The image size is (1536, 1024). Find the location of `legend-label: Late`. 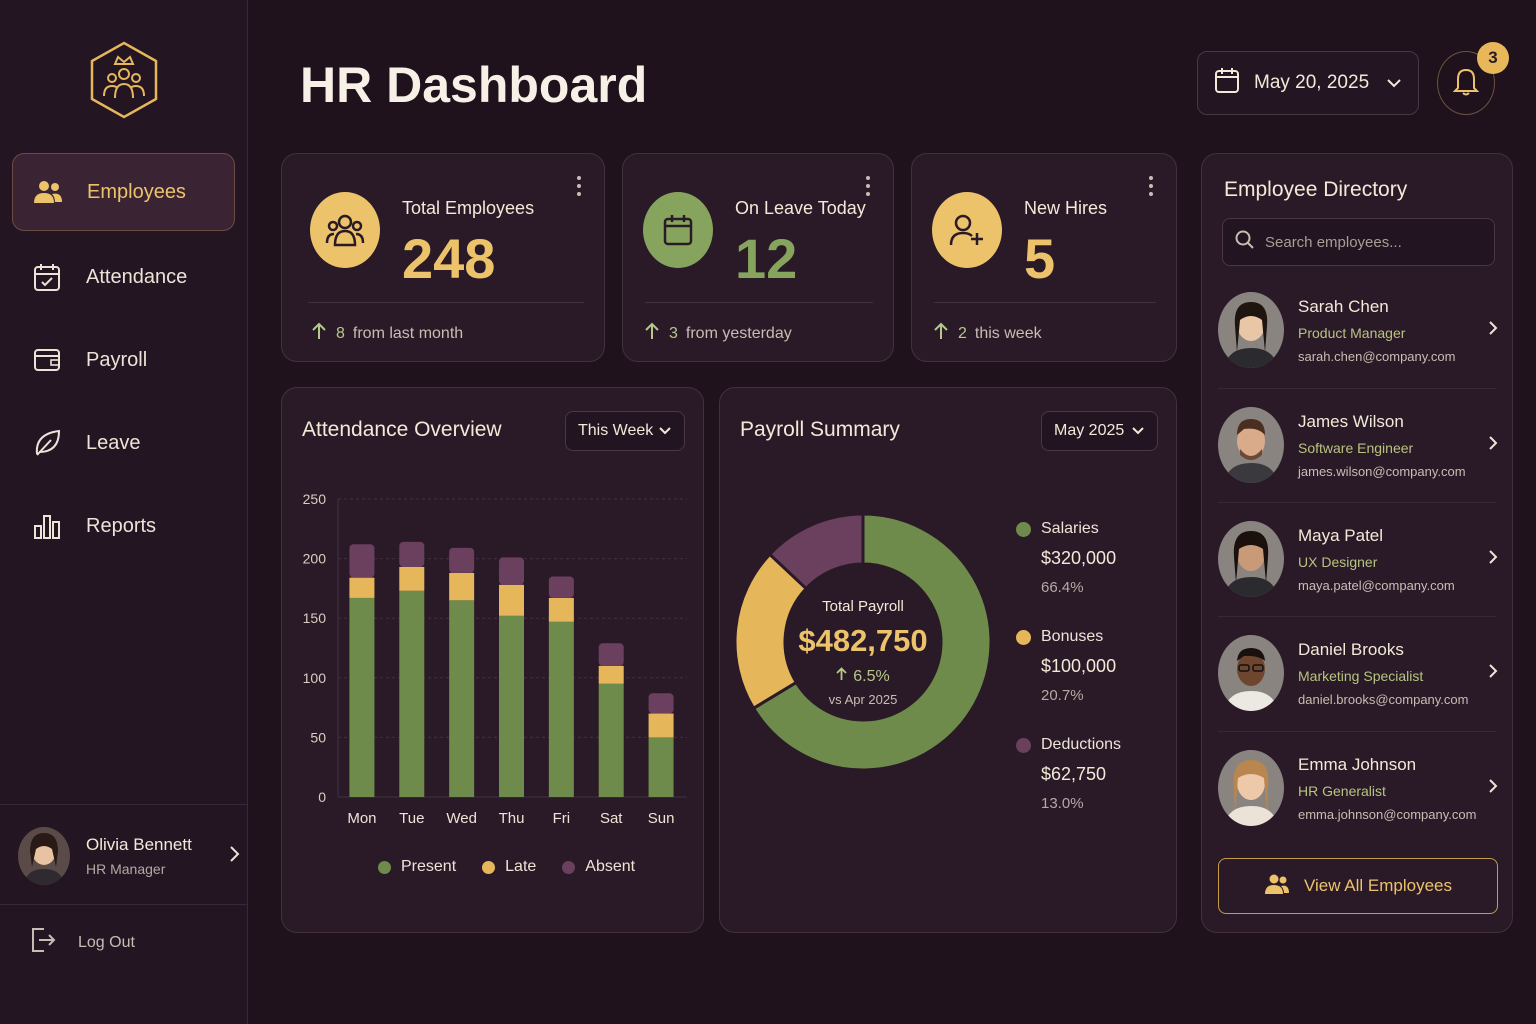

legend-label: Late is located at coordinates (521, 866).